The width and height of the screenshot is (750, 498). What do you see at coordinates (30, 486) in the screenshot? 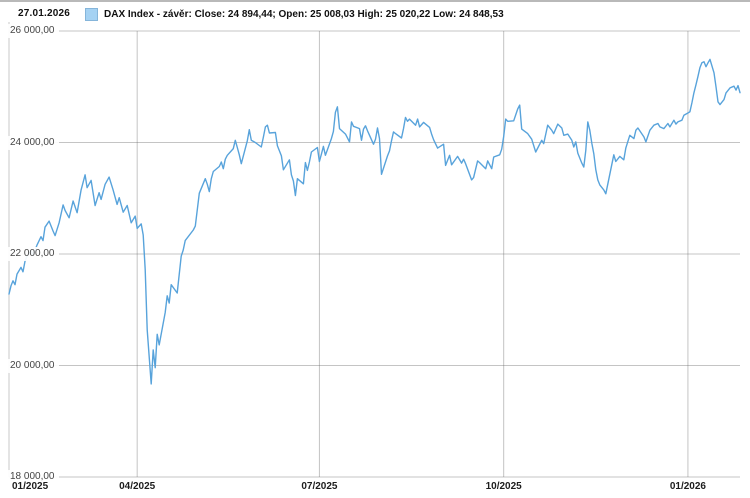
I see `x-axis-label: 01/2025` at bounding box center [30, 486].